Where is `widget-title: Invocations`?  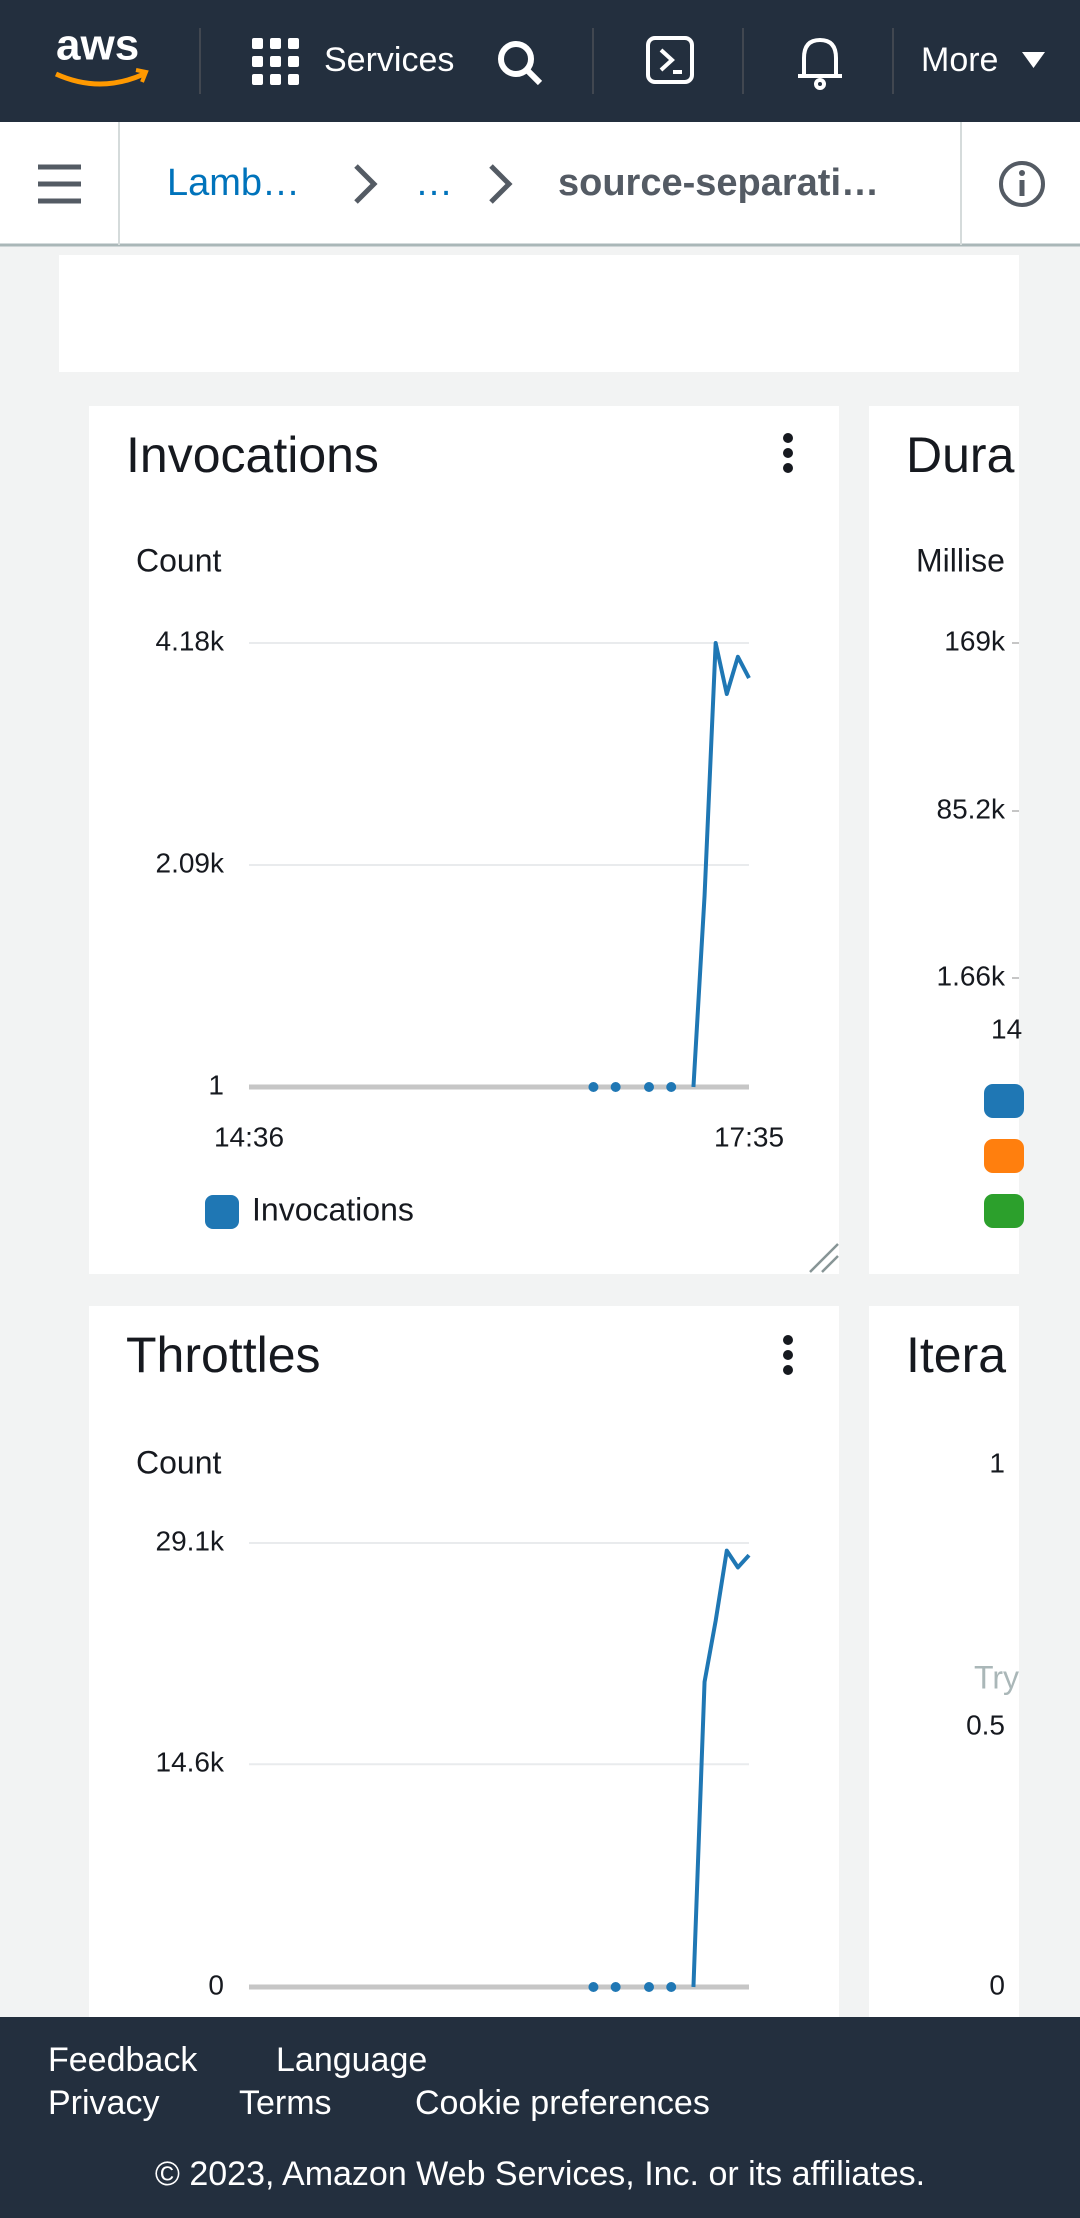 widget-title: Invocations is located at coordinates (252, 455).